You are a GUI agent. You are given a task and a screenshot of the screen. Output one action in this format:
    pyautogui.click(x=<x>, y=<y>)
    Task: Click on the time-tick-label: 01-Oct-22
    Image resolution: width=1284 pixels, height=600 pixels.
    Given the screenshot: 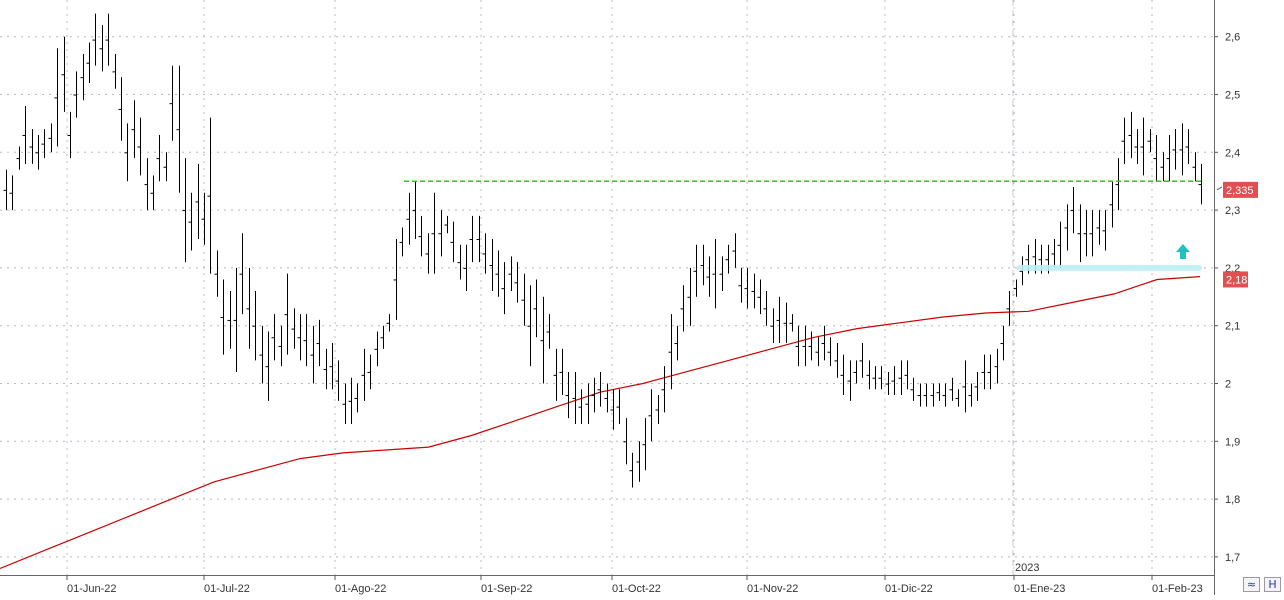 What is the action you would take?
    pyautogui.click(x=636, y=589)
    